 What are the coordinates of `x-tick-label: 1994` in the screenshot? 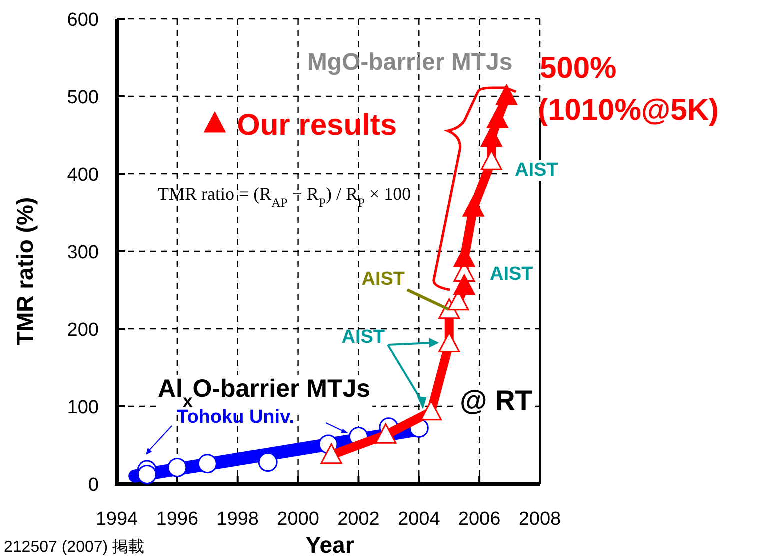 It's located at (117, 519).